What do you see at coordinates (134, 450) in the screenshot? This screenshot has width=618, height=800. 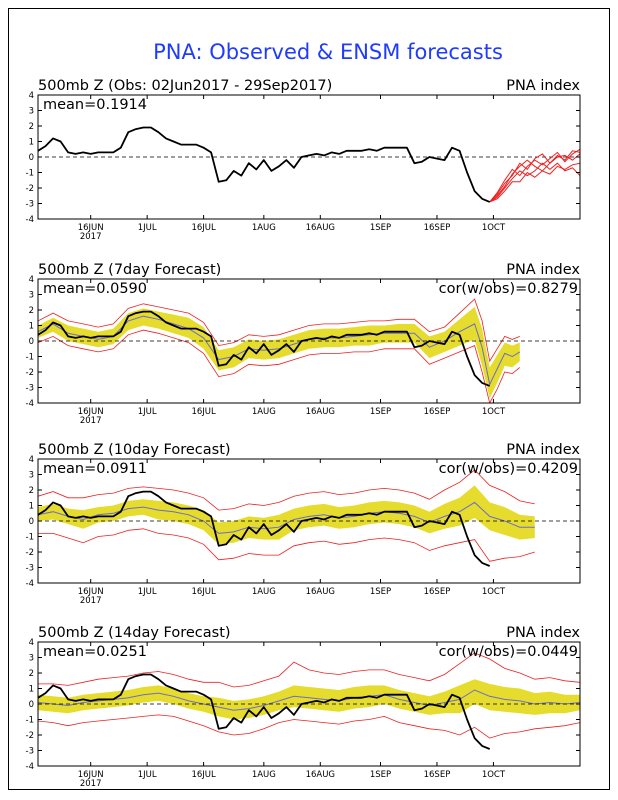 I see `panel-title: 500mb Z (10day Forecast)` at bounding box center [134, 450].